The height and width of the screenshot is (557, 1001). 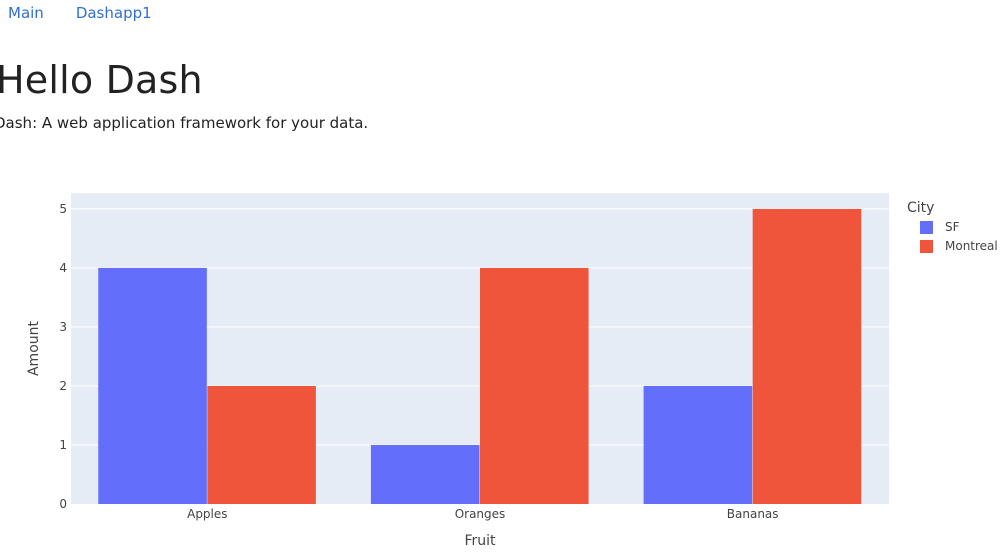 I want to click on nav-link-main: Main, so click(x=26, y=13).